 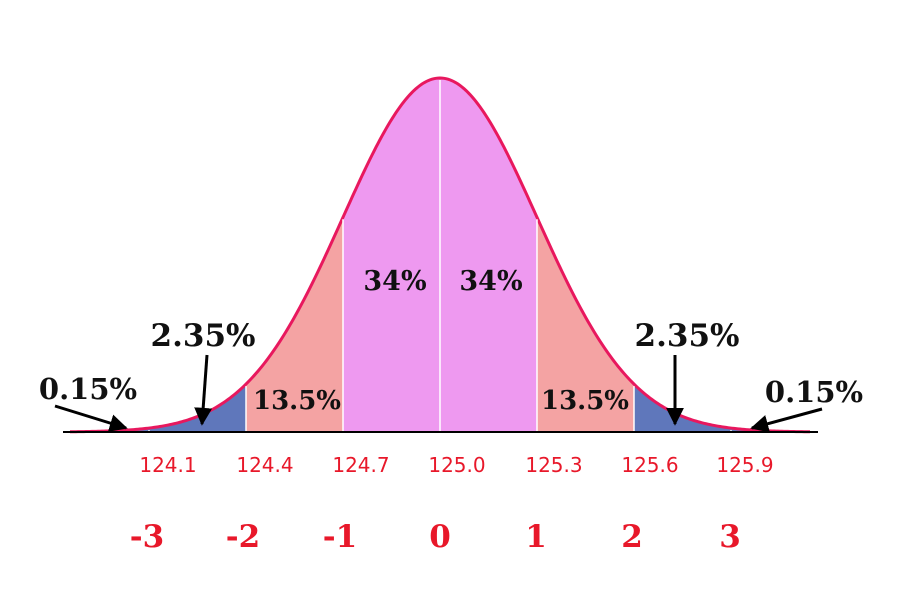 What do you see at coordinates (340, 537) in the screenshot?
I see `sigma-label: -1` at bounding box center [340, 537].